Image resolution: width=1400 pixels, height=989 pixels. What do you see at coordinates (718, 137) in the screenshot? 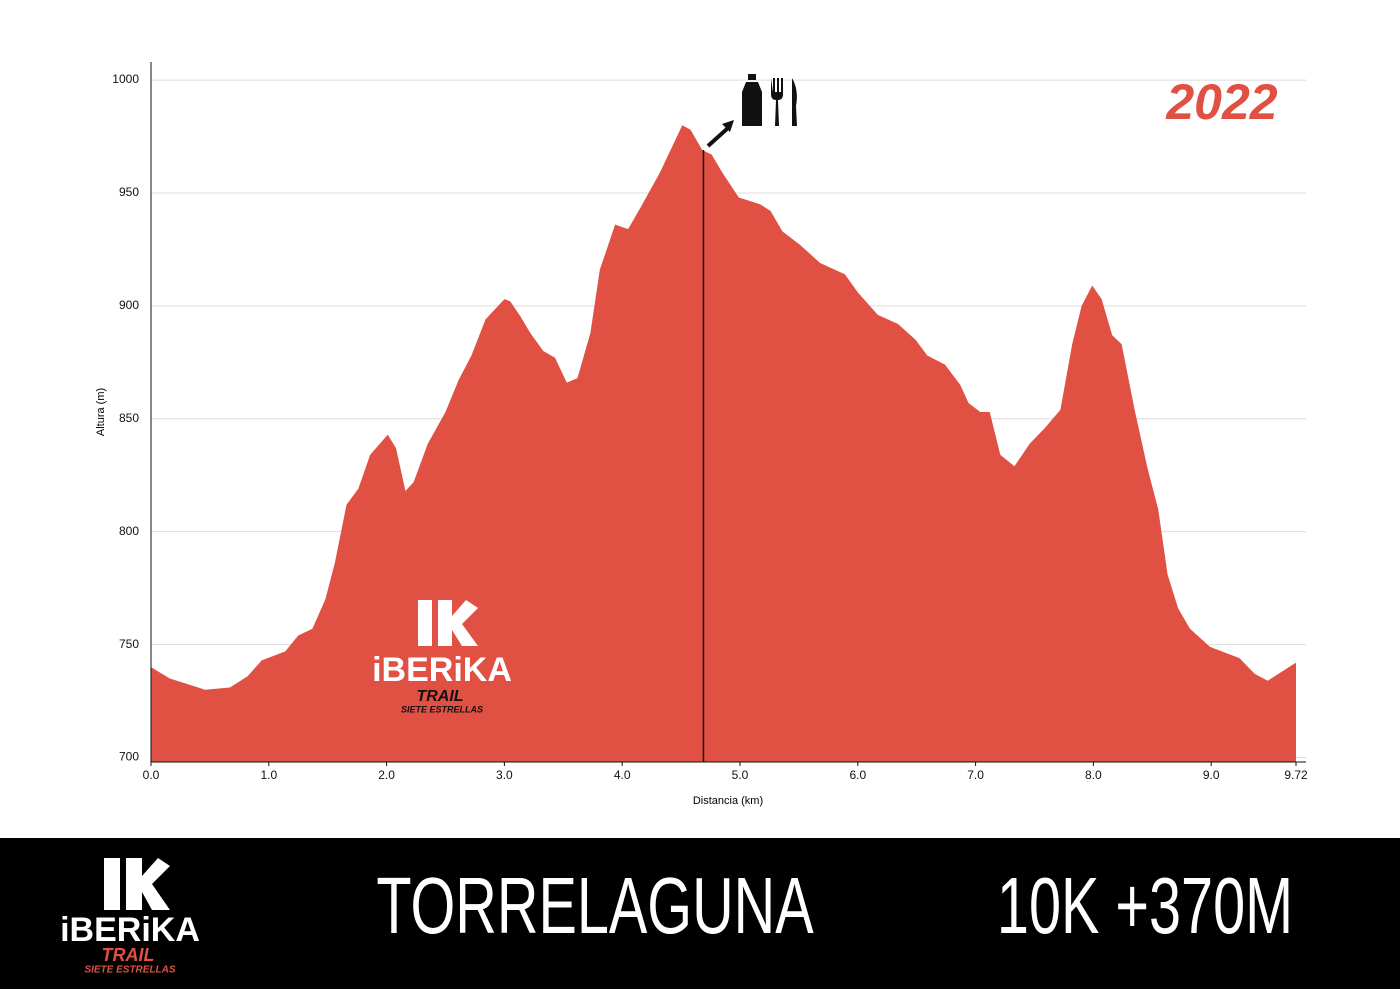
I see `arrow` at bounding box center [718, 137].